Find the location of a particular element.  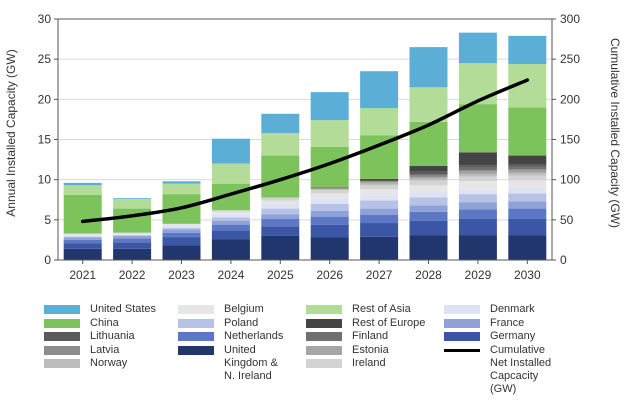

y-tick-label: 30 is located at coordinates (45, 19).